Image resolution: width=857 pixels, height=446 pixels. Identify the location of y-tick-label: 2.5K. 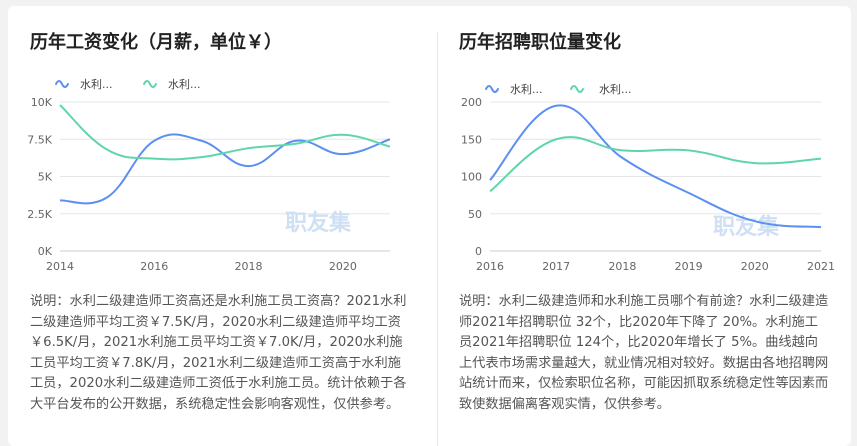
(39, 214).